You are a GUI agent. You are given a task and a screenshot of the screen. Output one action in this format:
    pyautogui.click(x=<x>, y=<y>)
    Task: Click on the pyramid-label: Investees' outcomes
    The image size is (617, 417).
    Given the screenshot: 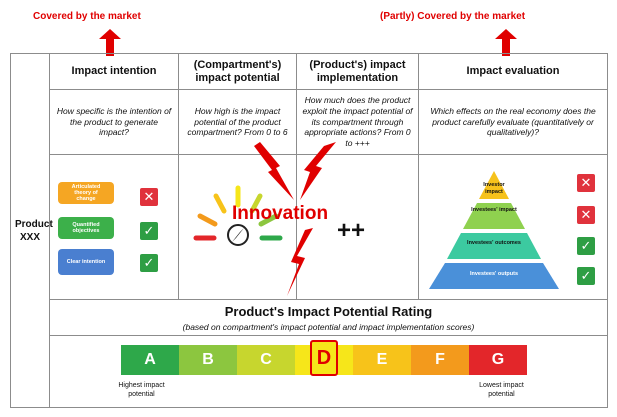 What is the action you would take?
    pyautogui.click(x=494, y=243)
    